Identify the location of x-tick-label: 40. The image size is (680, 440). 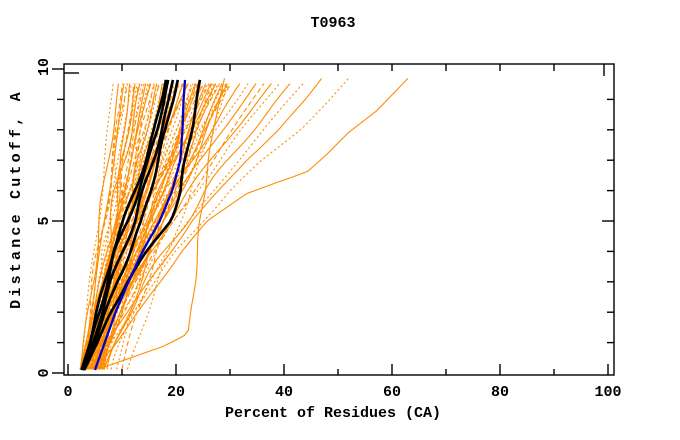
(284, 392).